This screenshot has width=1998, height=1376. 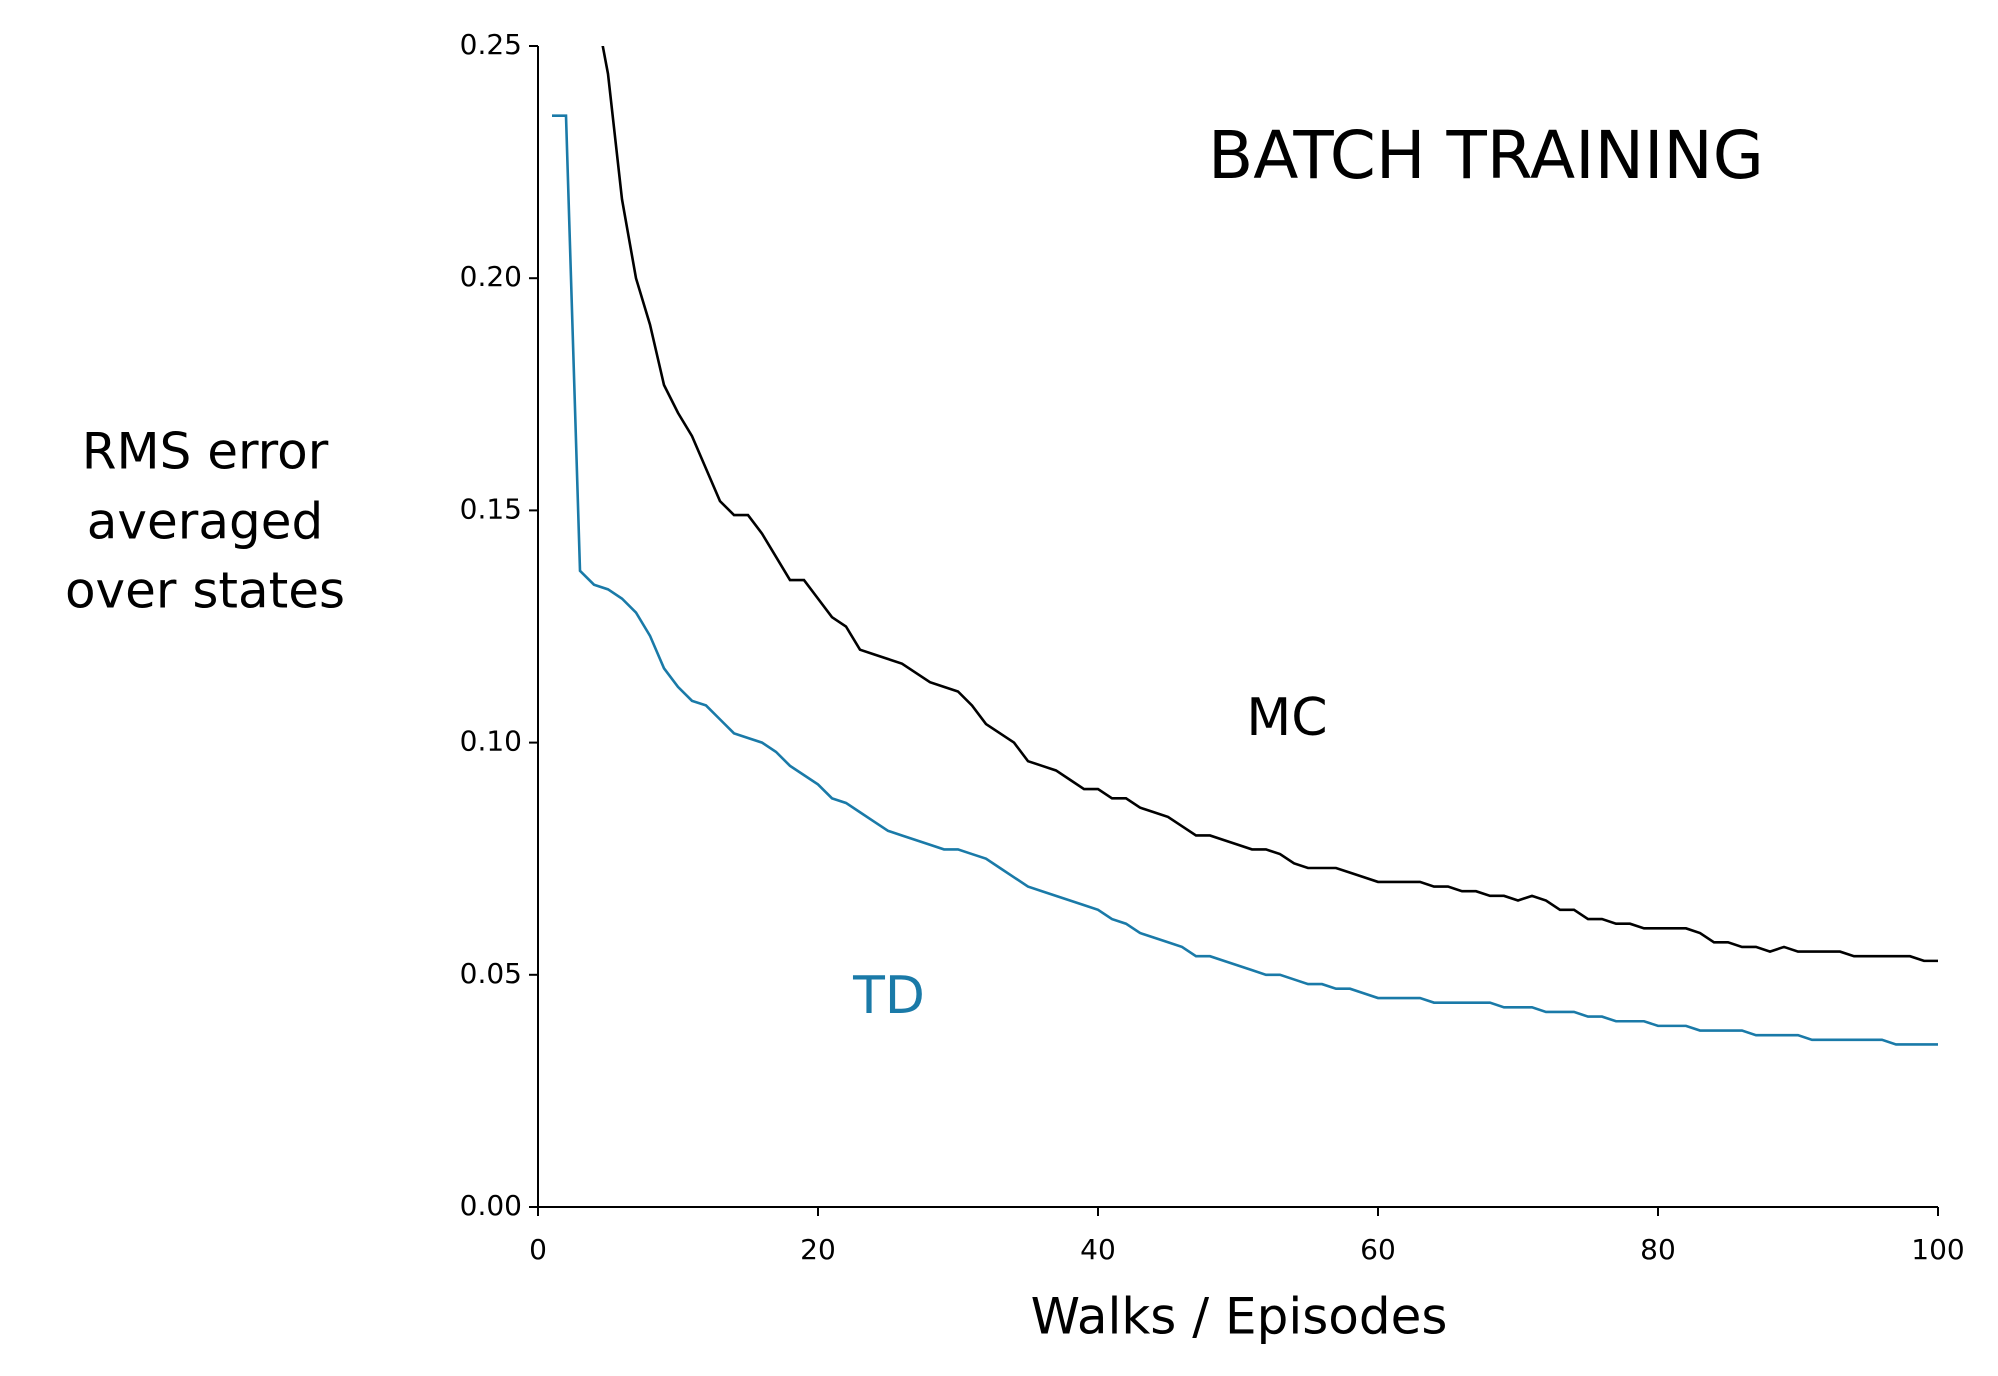 What do you see at coordinates (491, 508) in the screenshot?
I see `y-tick-label: 0.15` at bounding box center [491, 508].